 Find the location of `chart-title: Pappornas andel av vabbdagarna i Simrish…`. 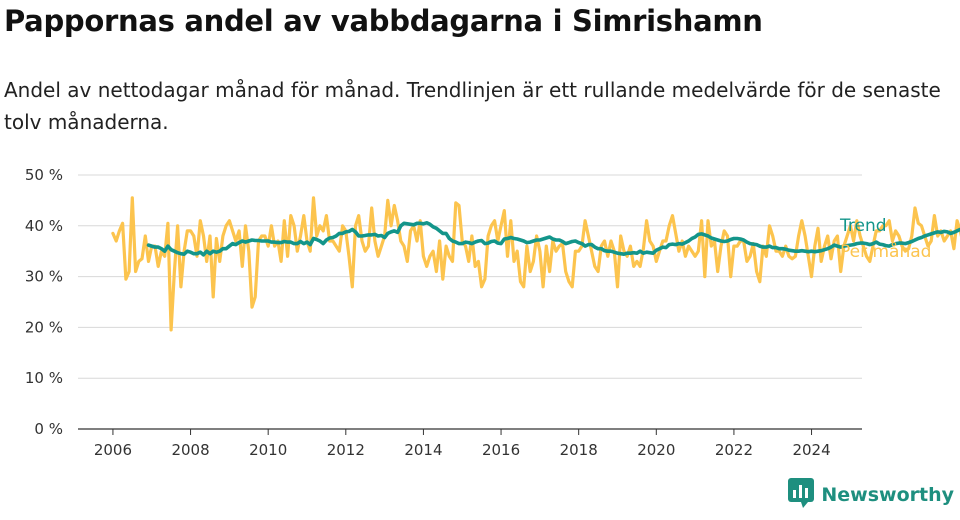

chart-title: Pappornas andel av vabbdagarna i Simrish… is located at coordinates (383, 21).